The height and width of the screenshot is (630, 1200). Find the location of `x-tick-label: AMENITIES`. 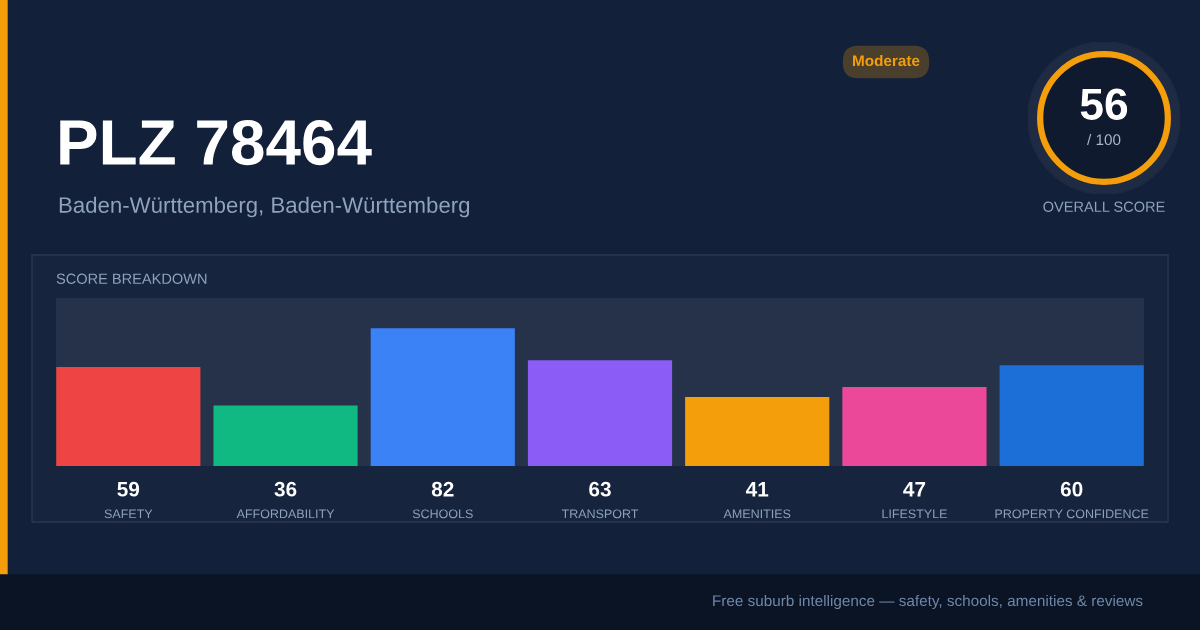

x-tick-label: AMENITIES is located at coordinates (757, 514).